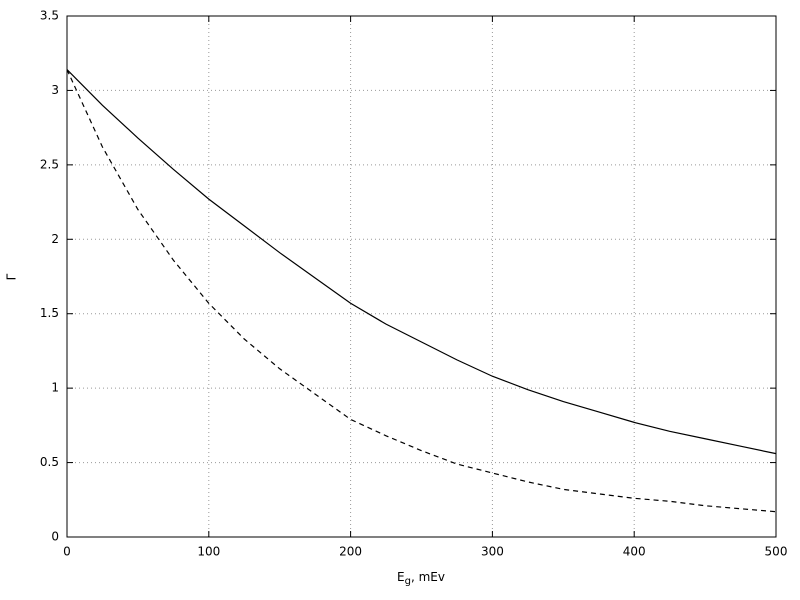 This screenshot has height=600, width=800. What do you see at coordinates (492, 552) in the screenshot?
I see `x-tick-label: 300` at bounding box center [492, 552].